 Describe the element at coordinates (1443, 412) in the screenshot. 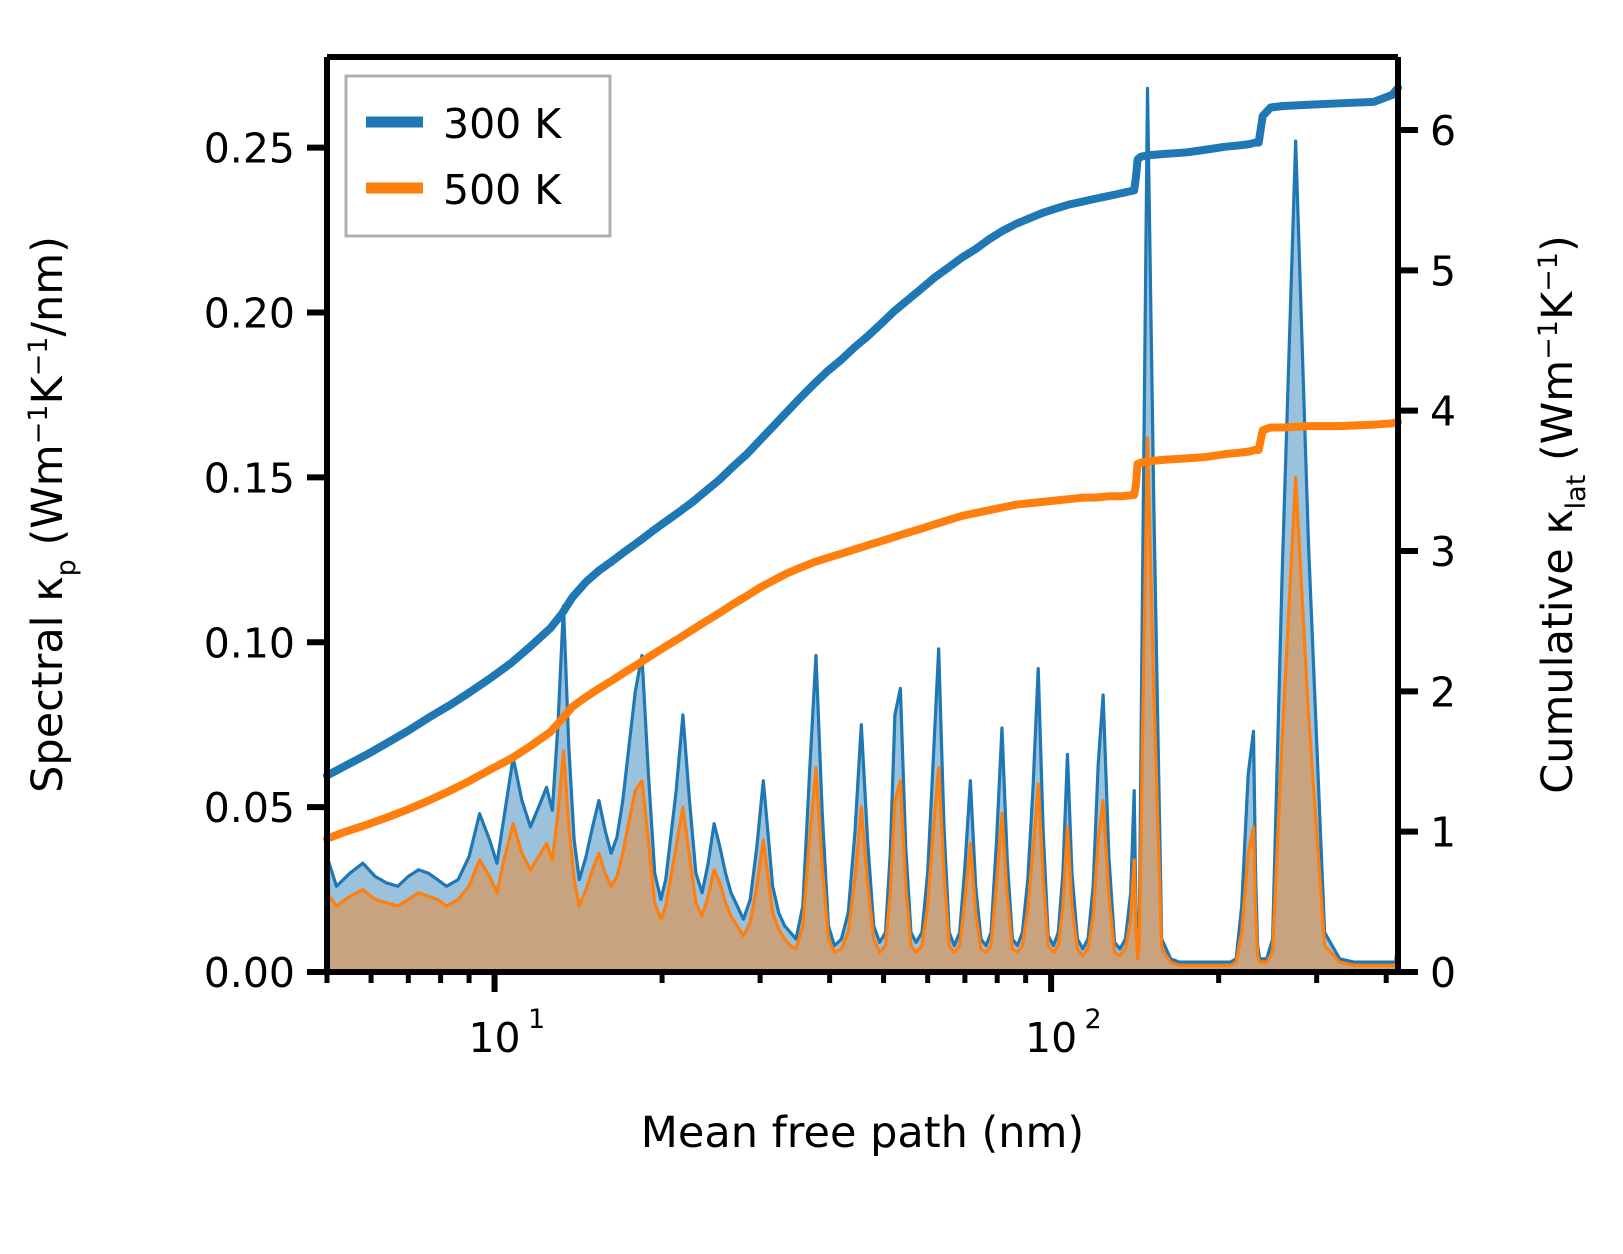

I see `svg-text: 4` at that location.